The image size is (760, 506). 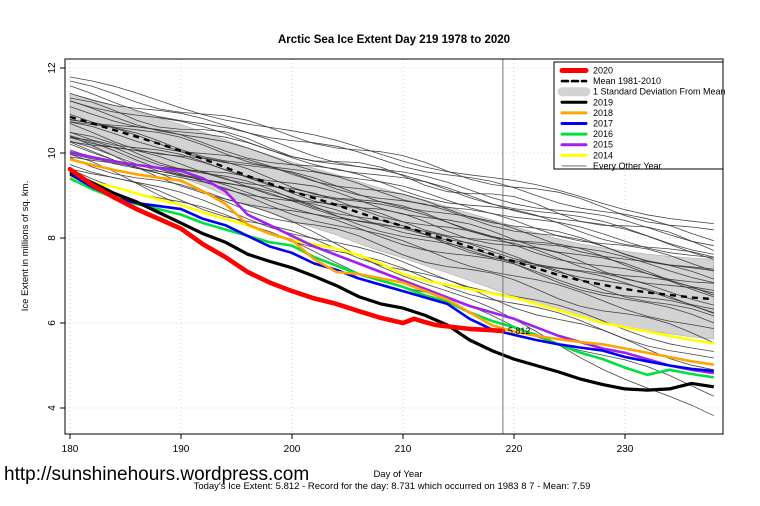 I want to click on y-tick-label: 10, so click(x=52, y=153).